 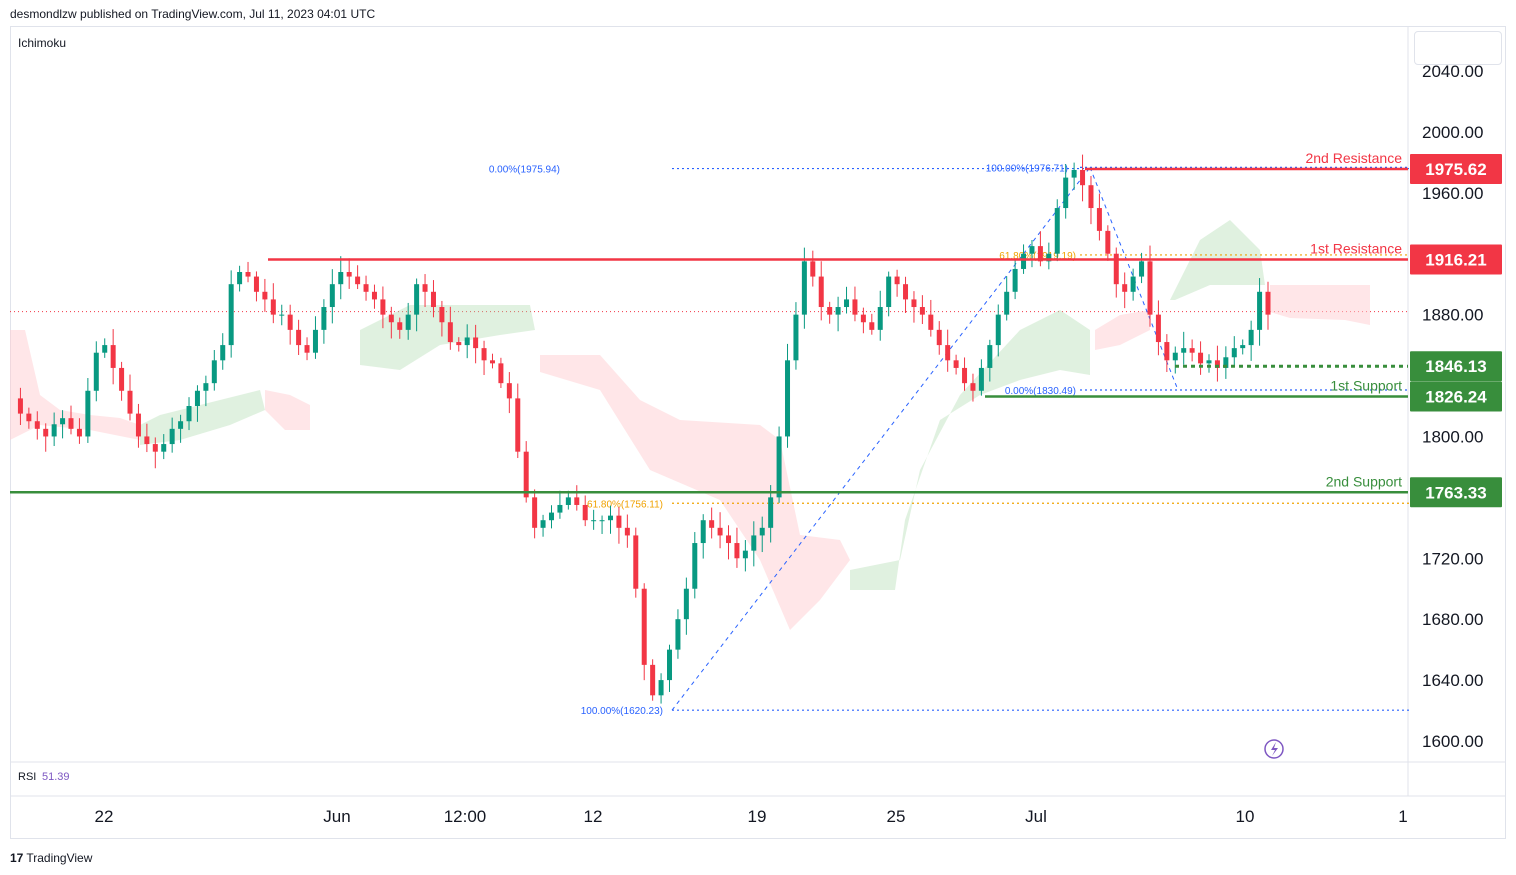 I want to click on lightning-icon, so click(x=1274, y=749).